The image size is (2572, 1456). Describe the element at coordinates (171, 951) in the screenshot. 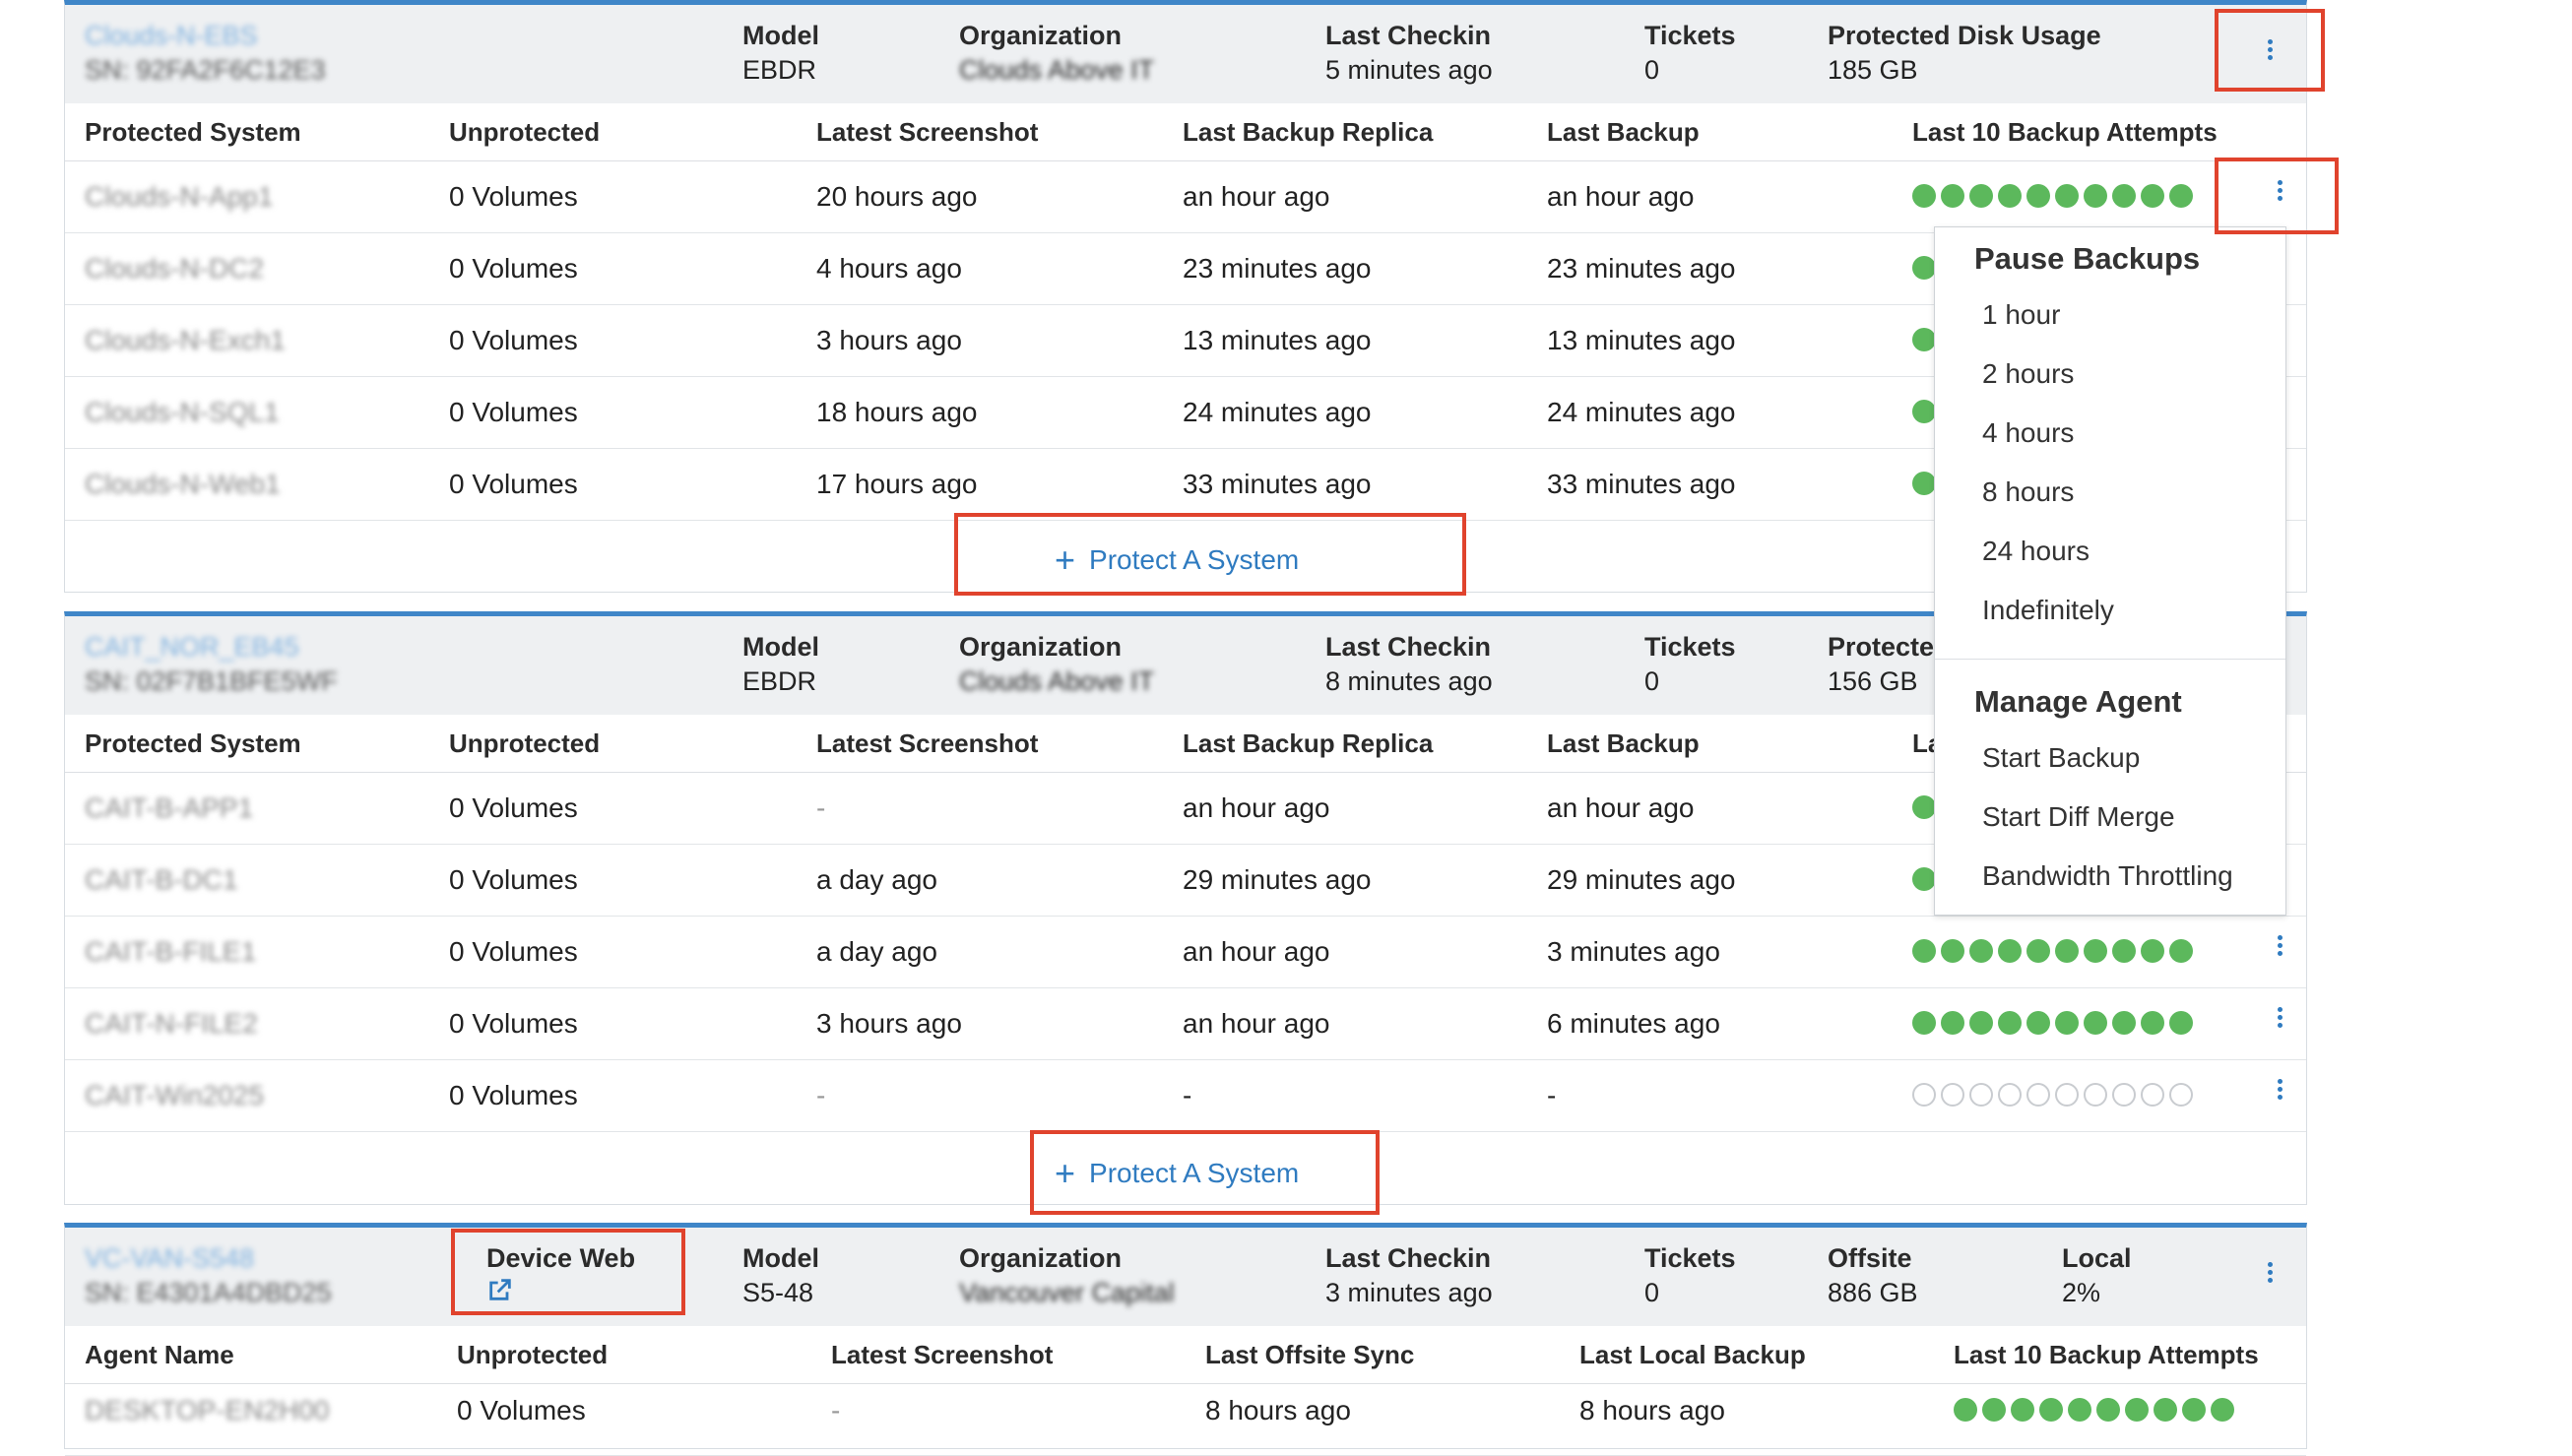

I see `system-name: CAIT-B-FILE1` at that location.